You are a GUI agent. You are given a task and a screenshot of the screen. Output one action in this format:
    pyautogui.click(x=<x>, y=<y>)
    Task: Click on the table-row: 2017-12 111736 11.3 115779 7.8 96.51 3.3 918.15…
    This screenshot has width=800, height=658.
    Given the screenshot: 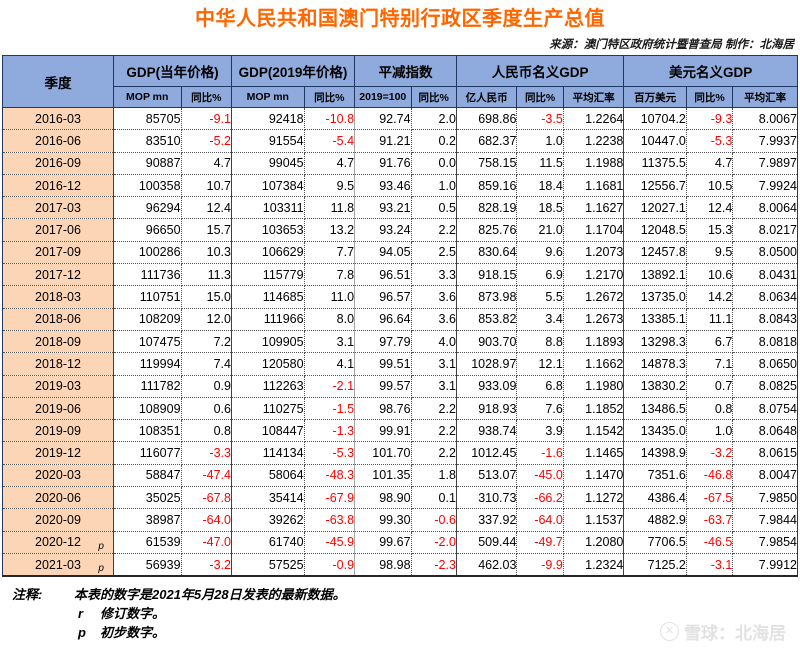 What is the action you would take?
    pyautogui.click(x=400, y=275)
    